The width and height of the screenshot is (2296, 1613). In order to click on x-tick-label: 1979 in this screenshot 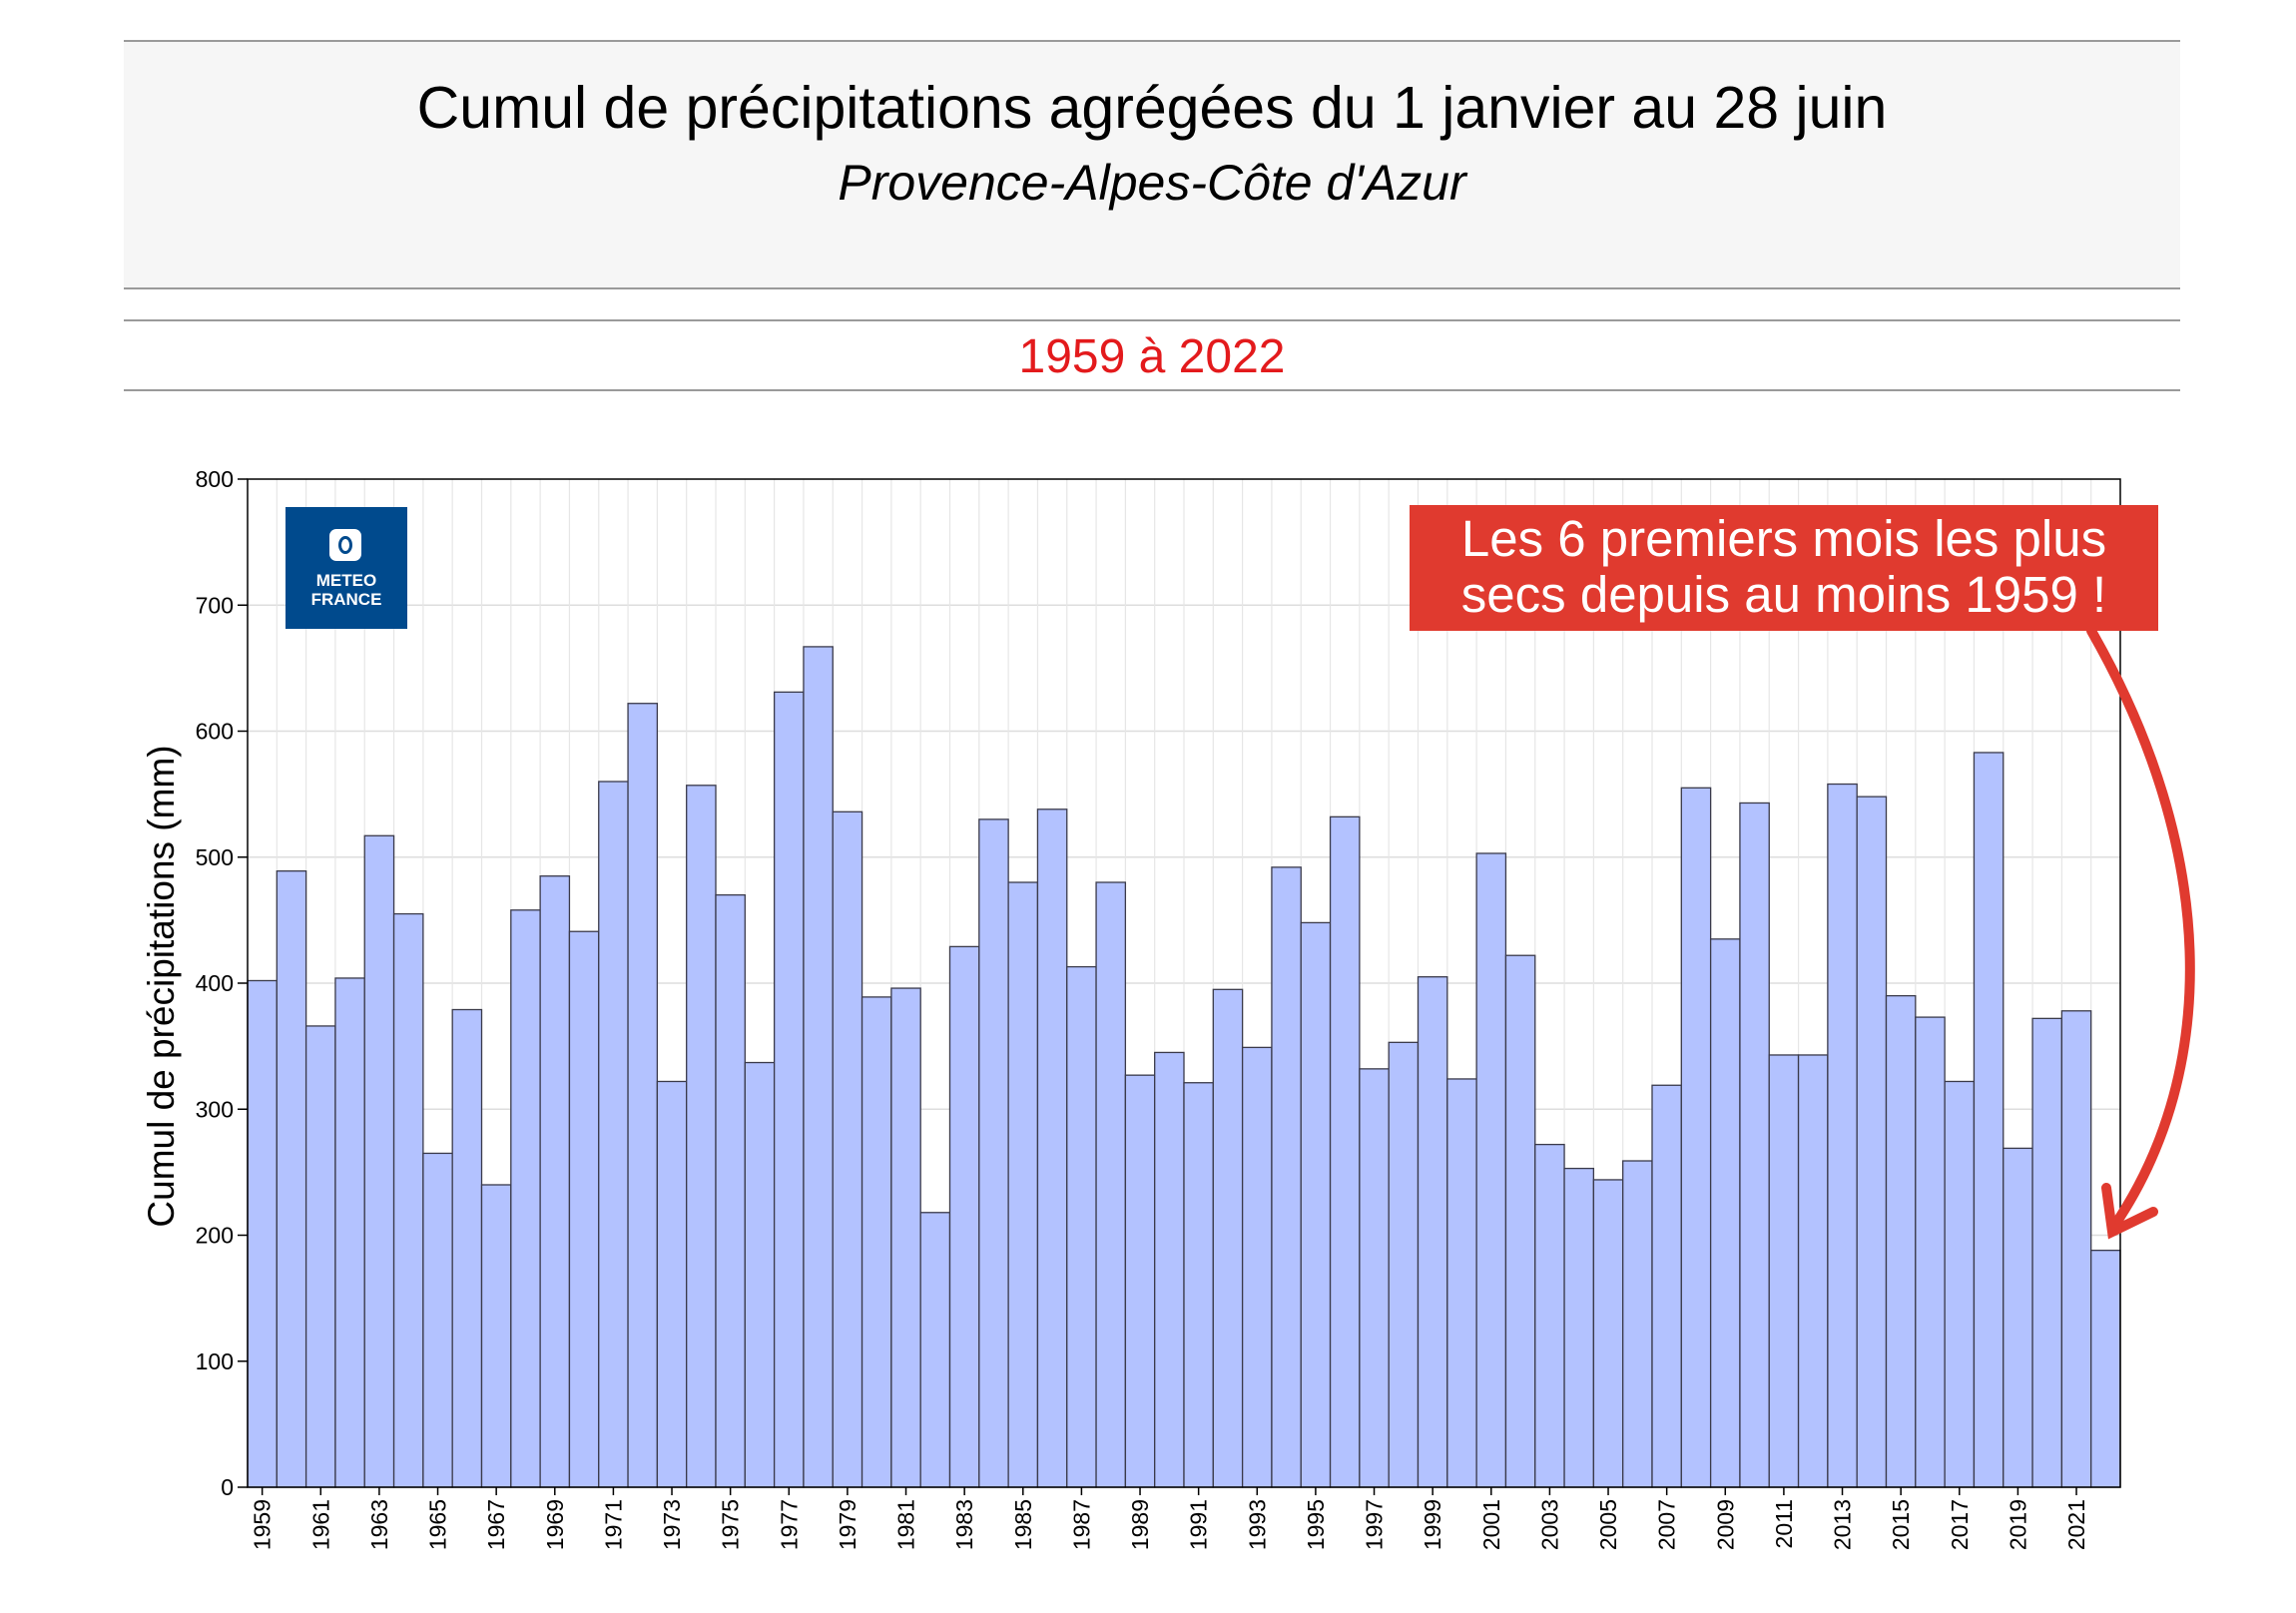, I will do `click(848, 1524)`.